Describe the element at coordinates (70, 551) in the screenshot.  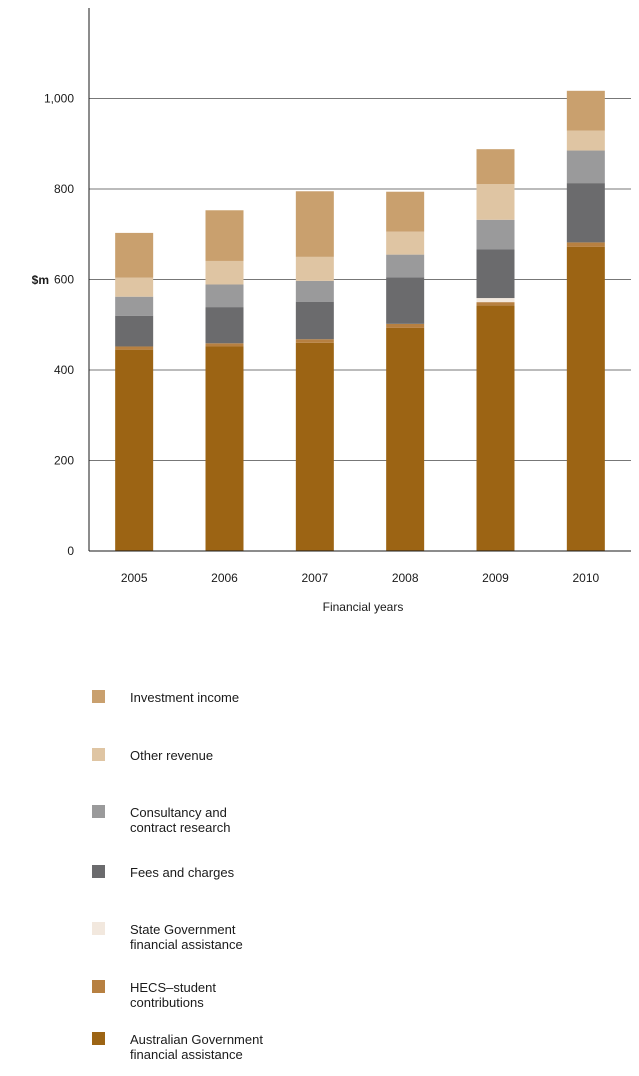
I see `y-tick-0: 0` at that location.